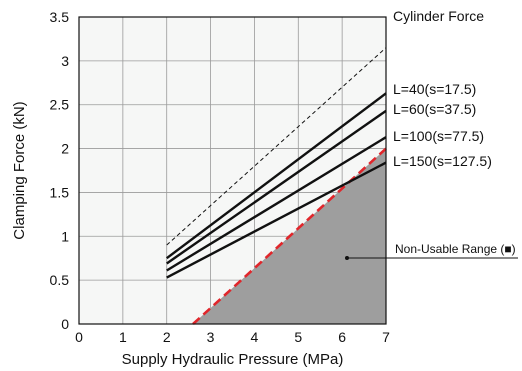 Image resolution: width=522 pixels, height=371 pixels. I want to click on series-label: L=60(s=37.5), so click(434, 109).